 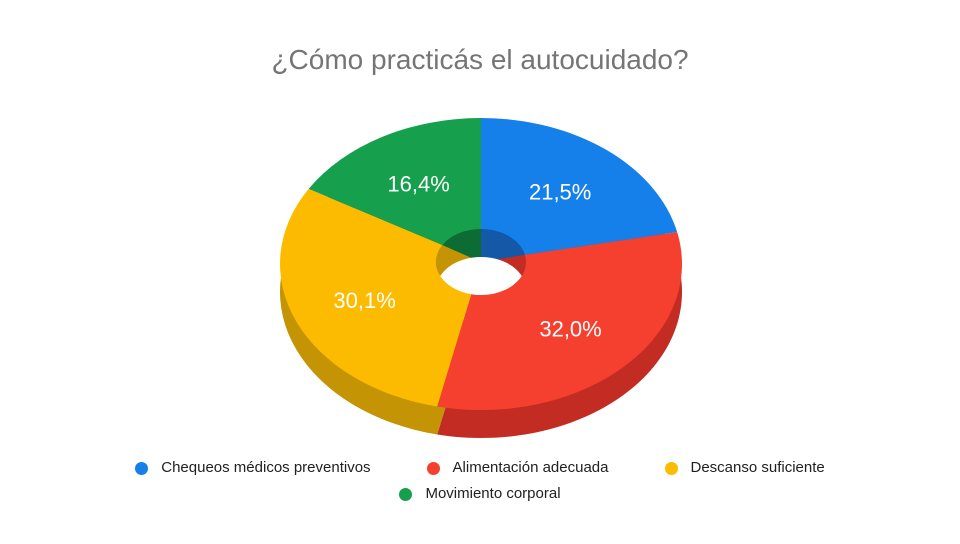 I want to click on pie-slice-label-alimentacion-adecuada: 32,0%, so click(x=570, y=329).